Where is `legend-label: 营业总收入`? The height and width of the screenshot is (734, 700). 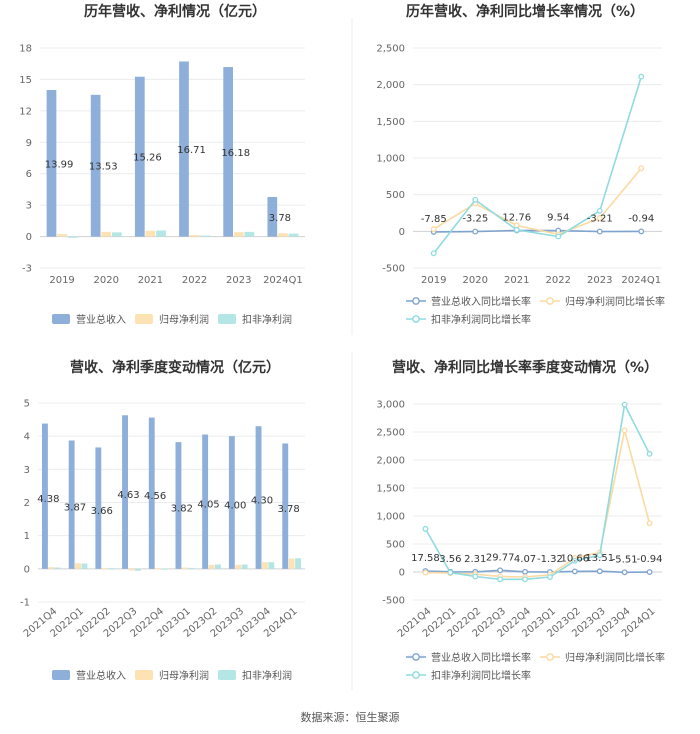
legend-label: 营业总收入 is located at coordinates (101, 675).